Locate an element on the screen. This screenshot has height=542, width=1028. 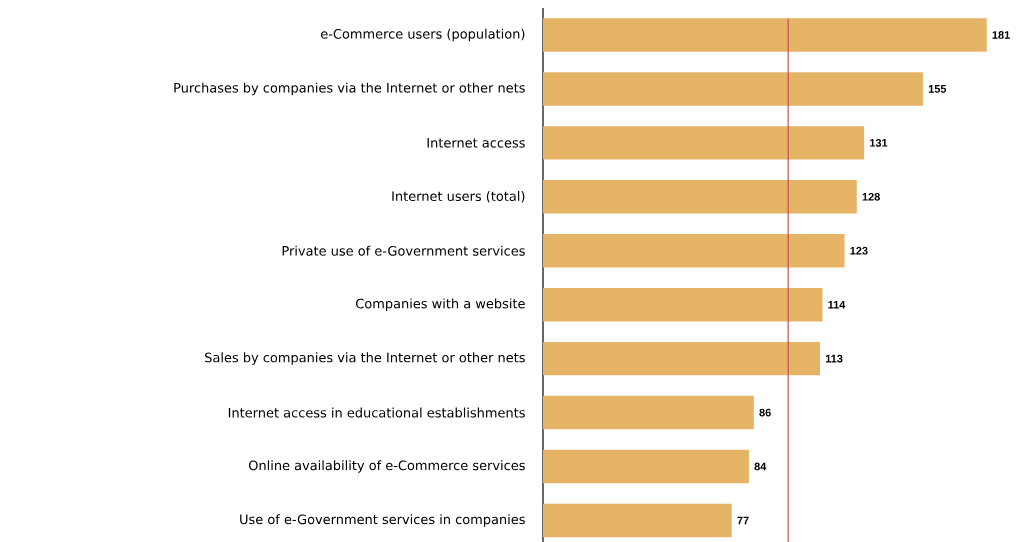
y-tick-label: Internet access is located at coordinates (476, 143).